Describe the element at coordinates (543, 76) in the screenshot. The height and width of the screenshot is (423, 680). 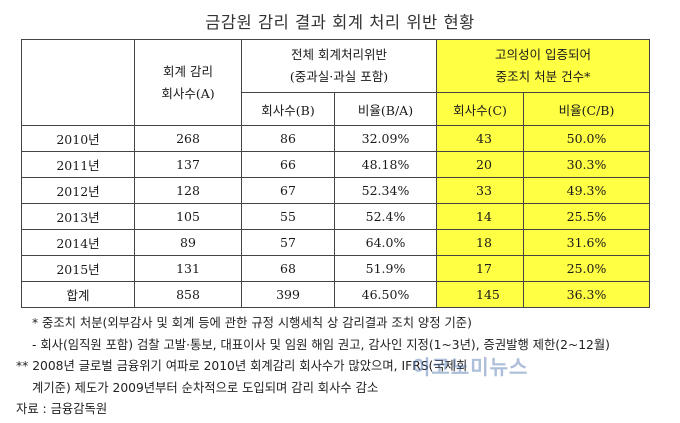
I see `header-col-intent-line2: 중조치 처분 건수*` at that location.